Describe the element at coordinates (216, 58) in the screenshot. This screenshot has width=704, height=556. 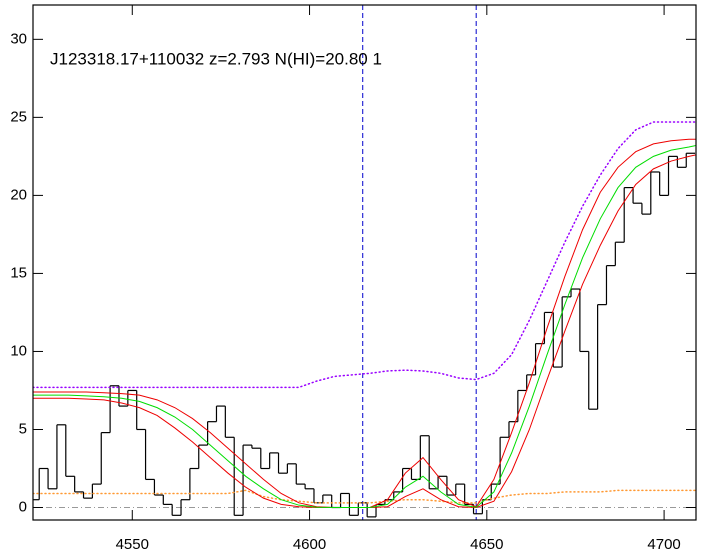
I see `chart-title: J123318.17+110032 z=2.793 N(HI)=20.80 1` at that location.